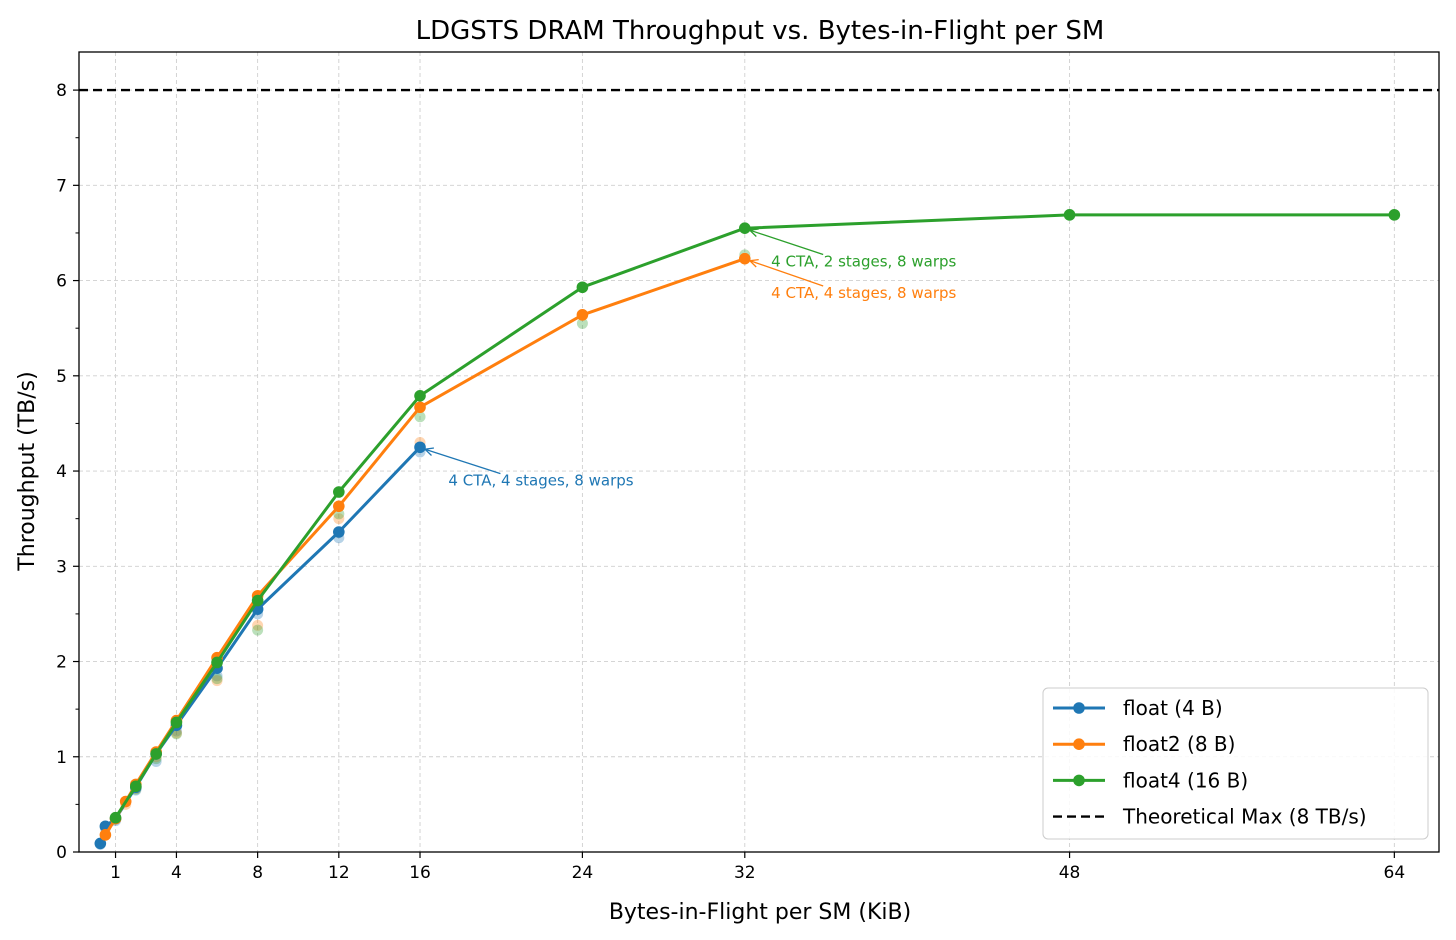 This screenshot has height=940, width=1456. What do you see at coordinates (420, 873) in the screenshot?
I see `x-tick-label: 16` at bounding box center [420, 873].